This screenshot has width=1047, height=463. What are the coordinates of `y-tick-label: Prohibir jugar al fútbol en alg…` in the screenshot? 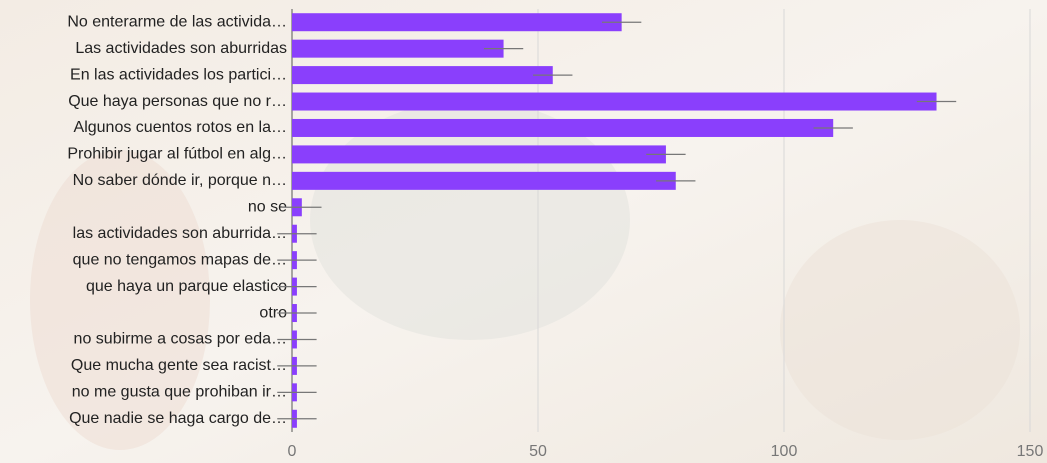 It's located at (177, 154).